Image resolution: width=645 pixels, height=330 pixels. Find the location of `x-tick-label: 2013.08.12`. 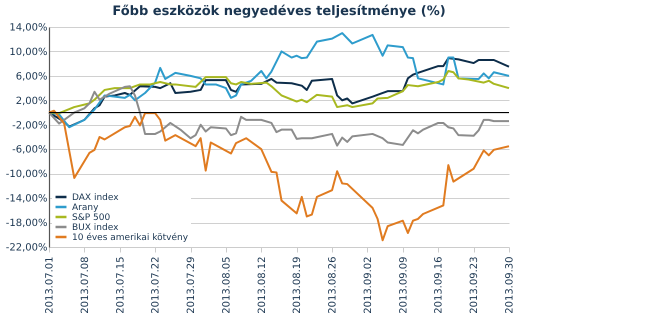

x-tick-label: 2013.08.12 is located at coordinates (262, 285).